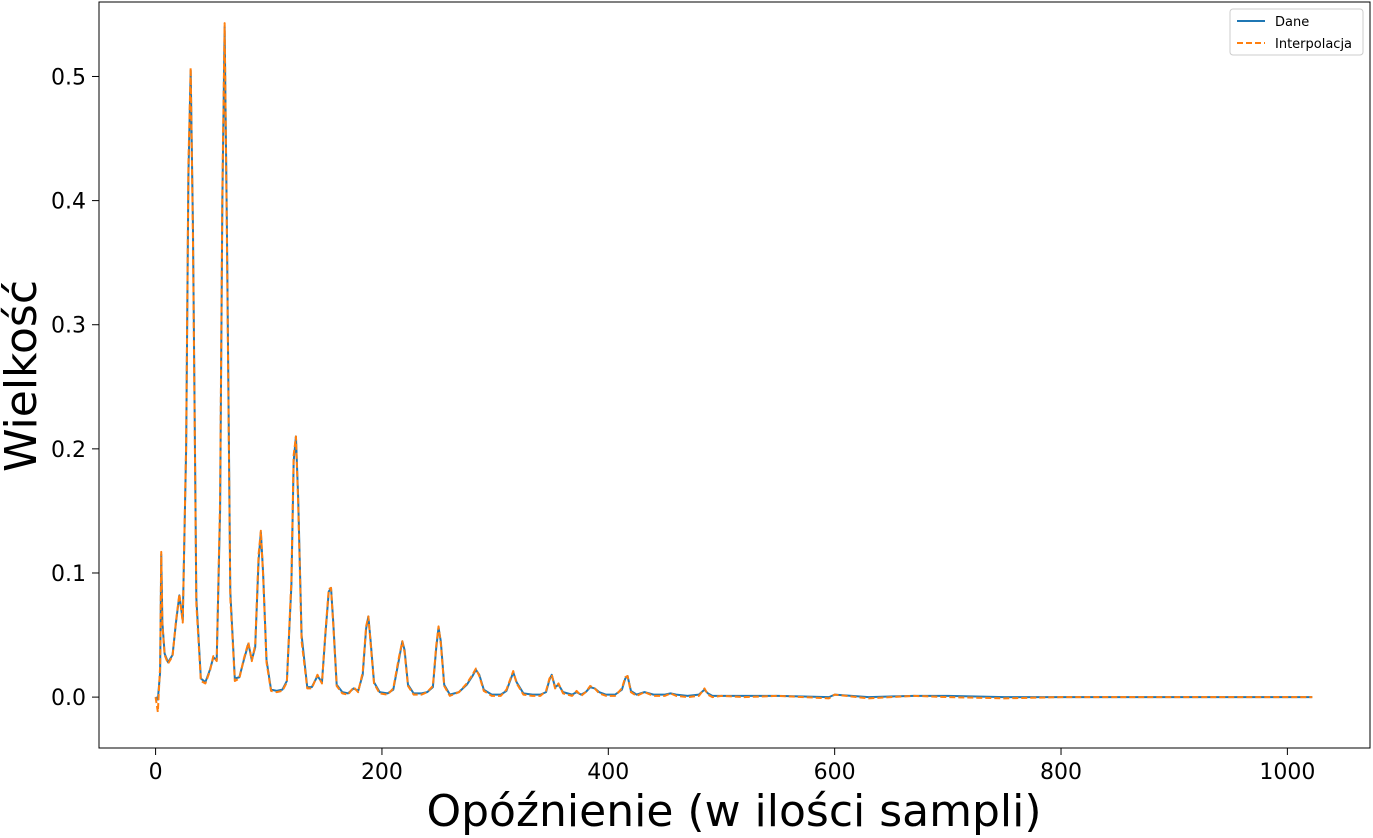  What do you see at coordinates (68, 77) in the screenshot?
I see `y-tick-label: 0.5` at bounding box center [68, 77].